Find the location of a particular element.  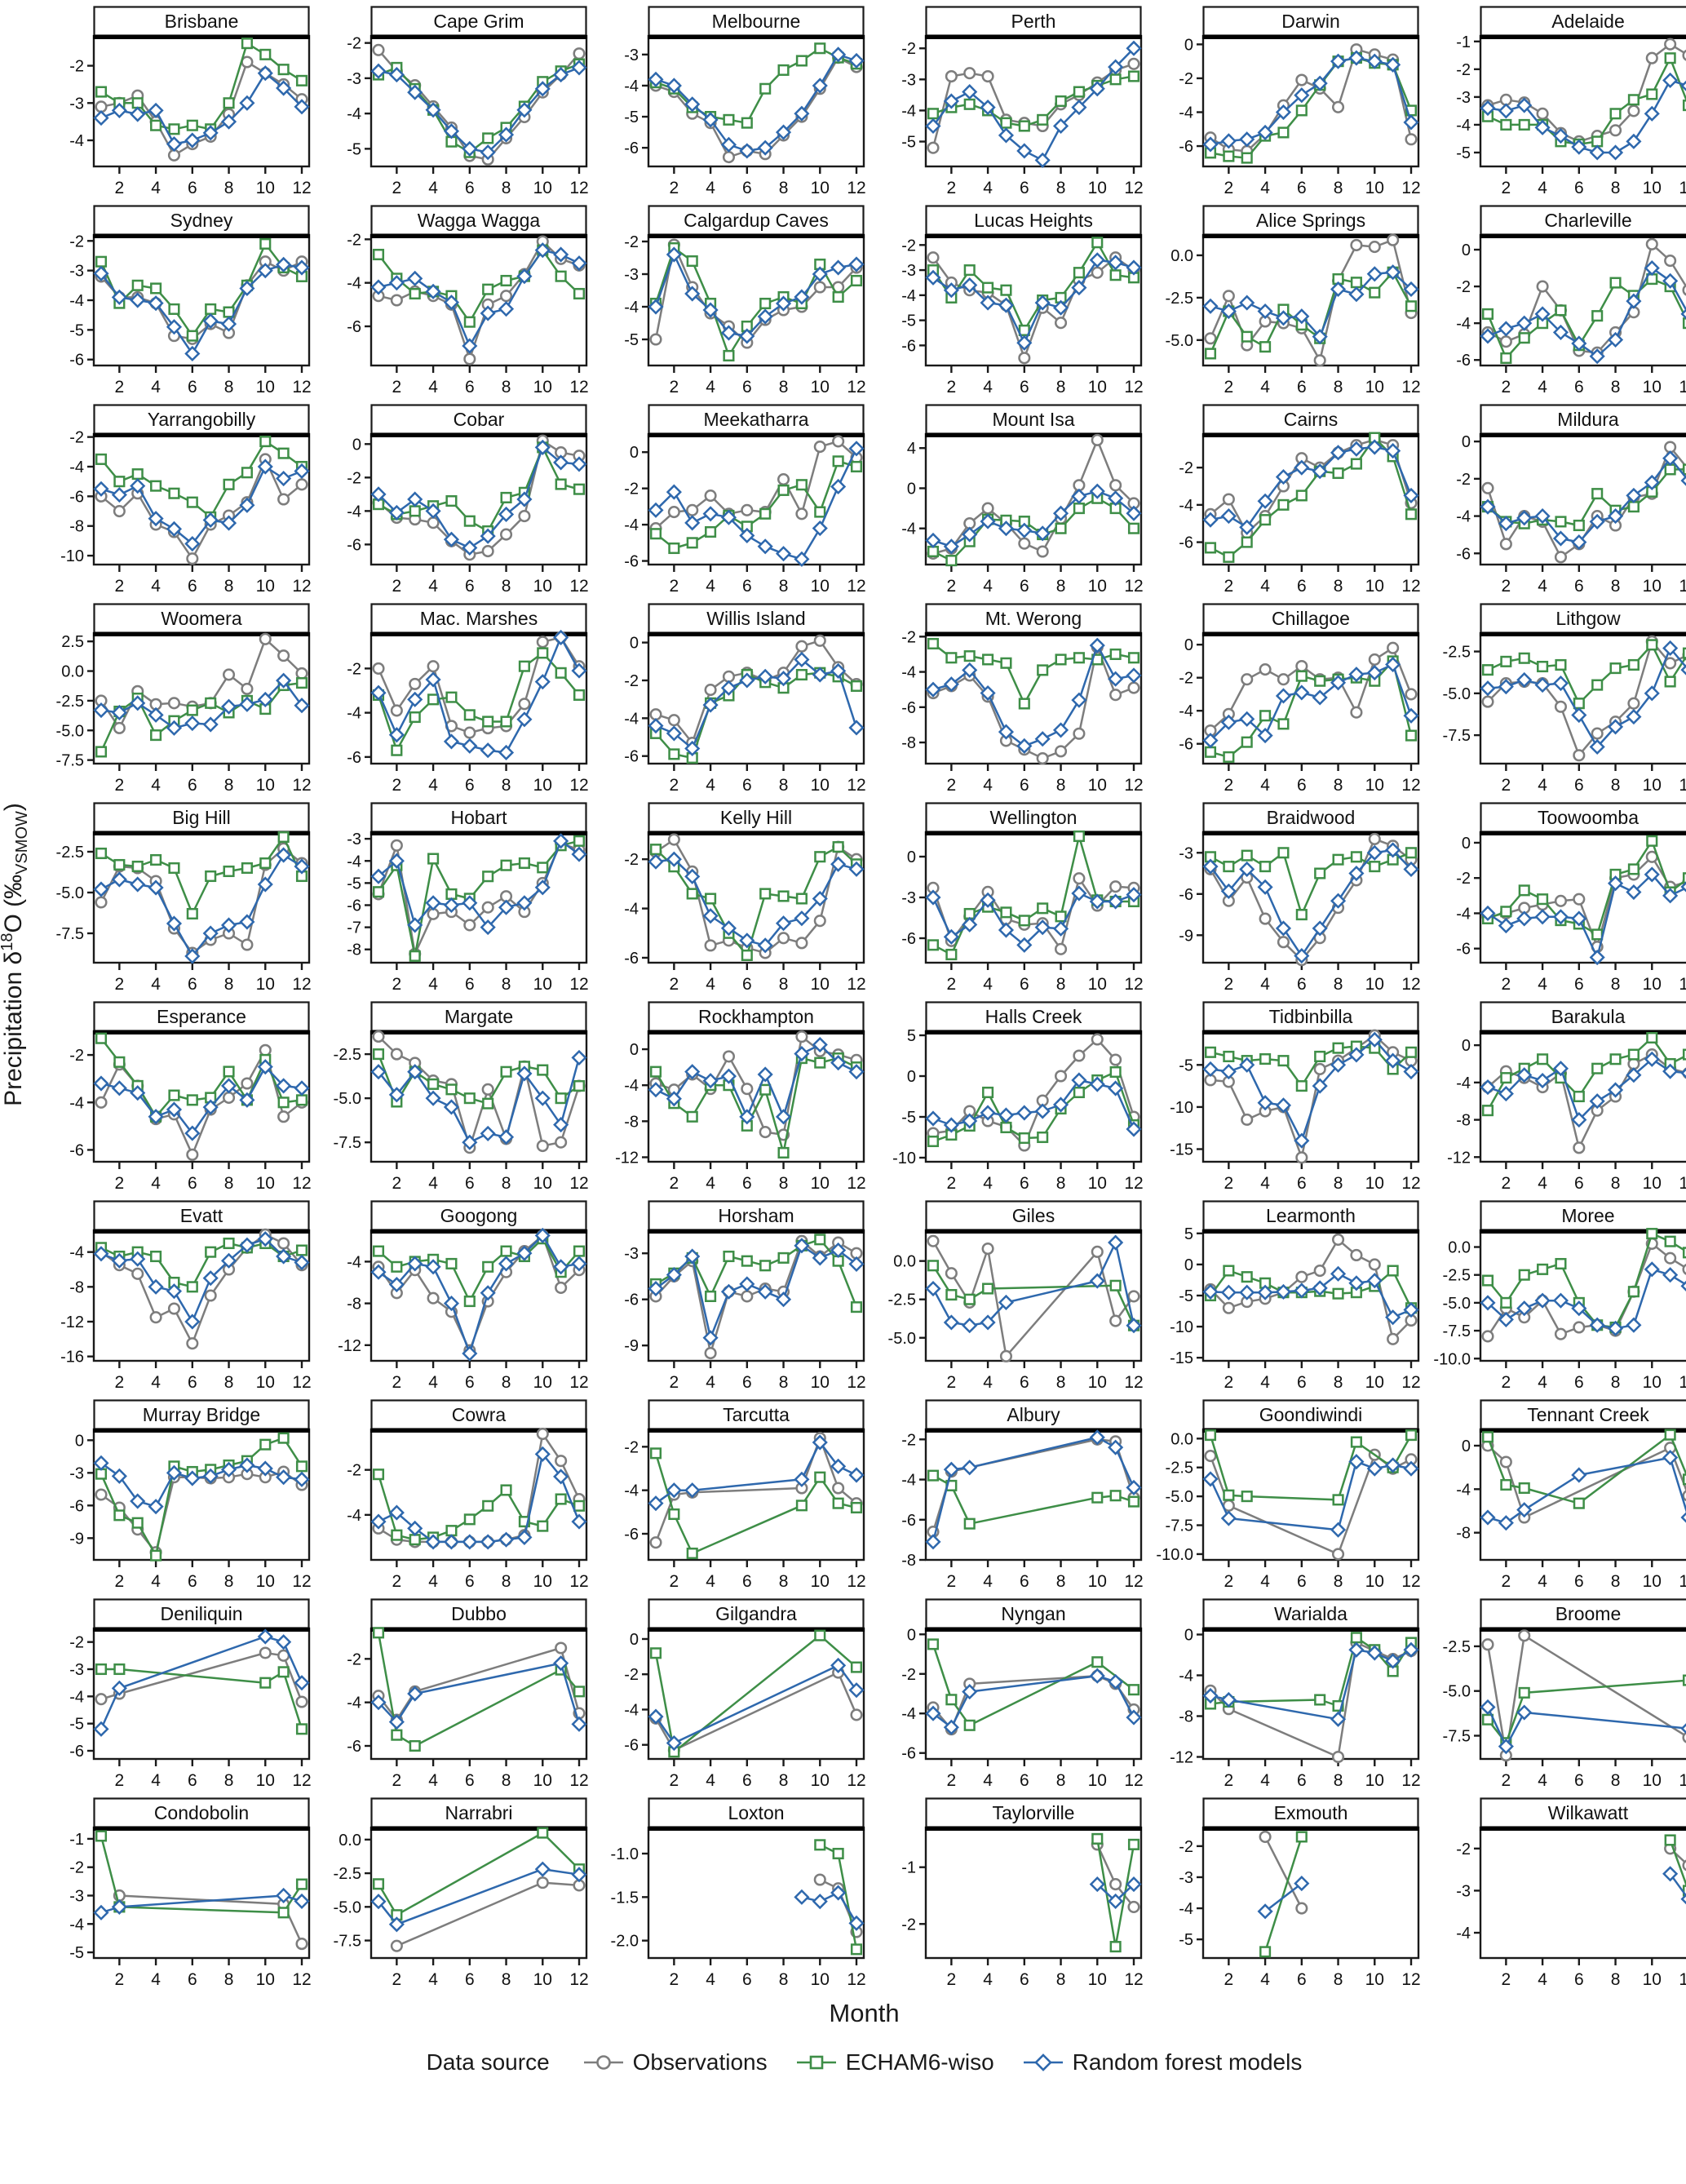

panel-title: Toowoomba is located at coordinates (1589, 818).